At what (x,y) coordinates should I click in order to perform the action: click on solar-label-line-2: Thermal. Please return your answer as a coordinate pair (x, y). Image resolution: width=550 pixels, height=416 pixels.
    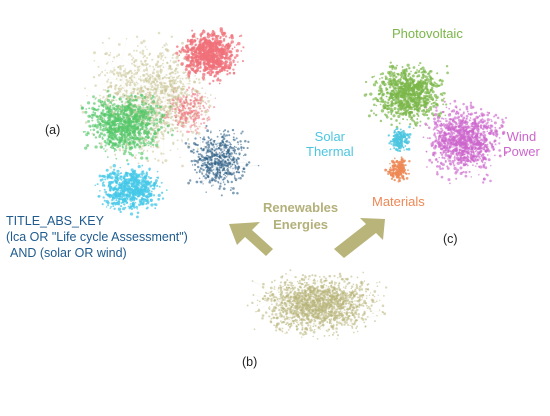
    Looking at the image, I should click on (330, 151).